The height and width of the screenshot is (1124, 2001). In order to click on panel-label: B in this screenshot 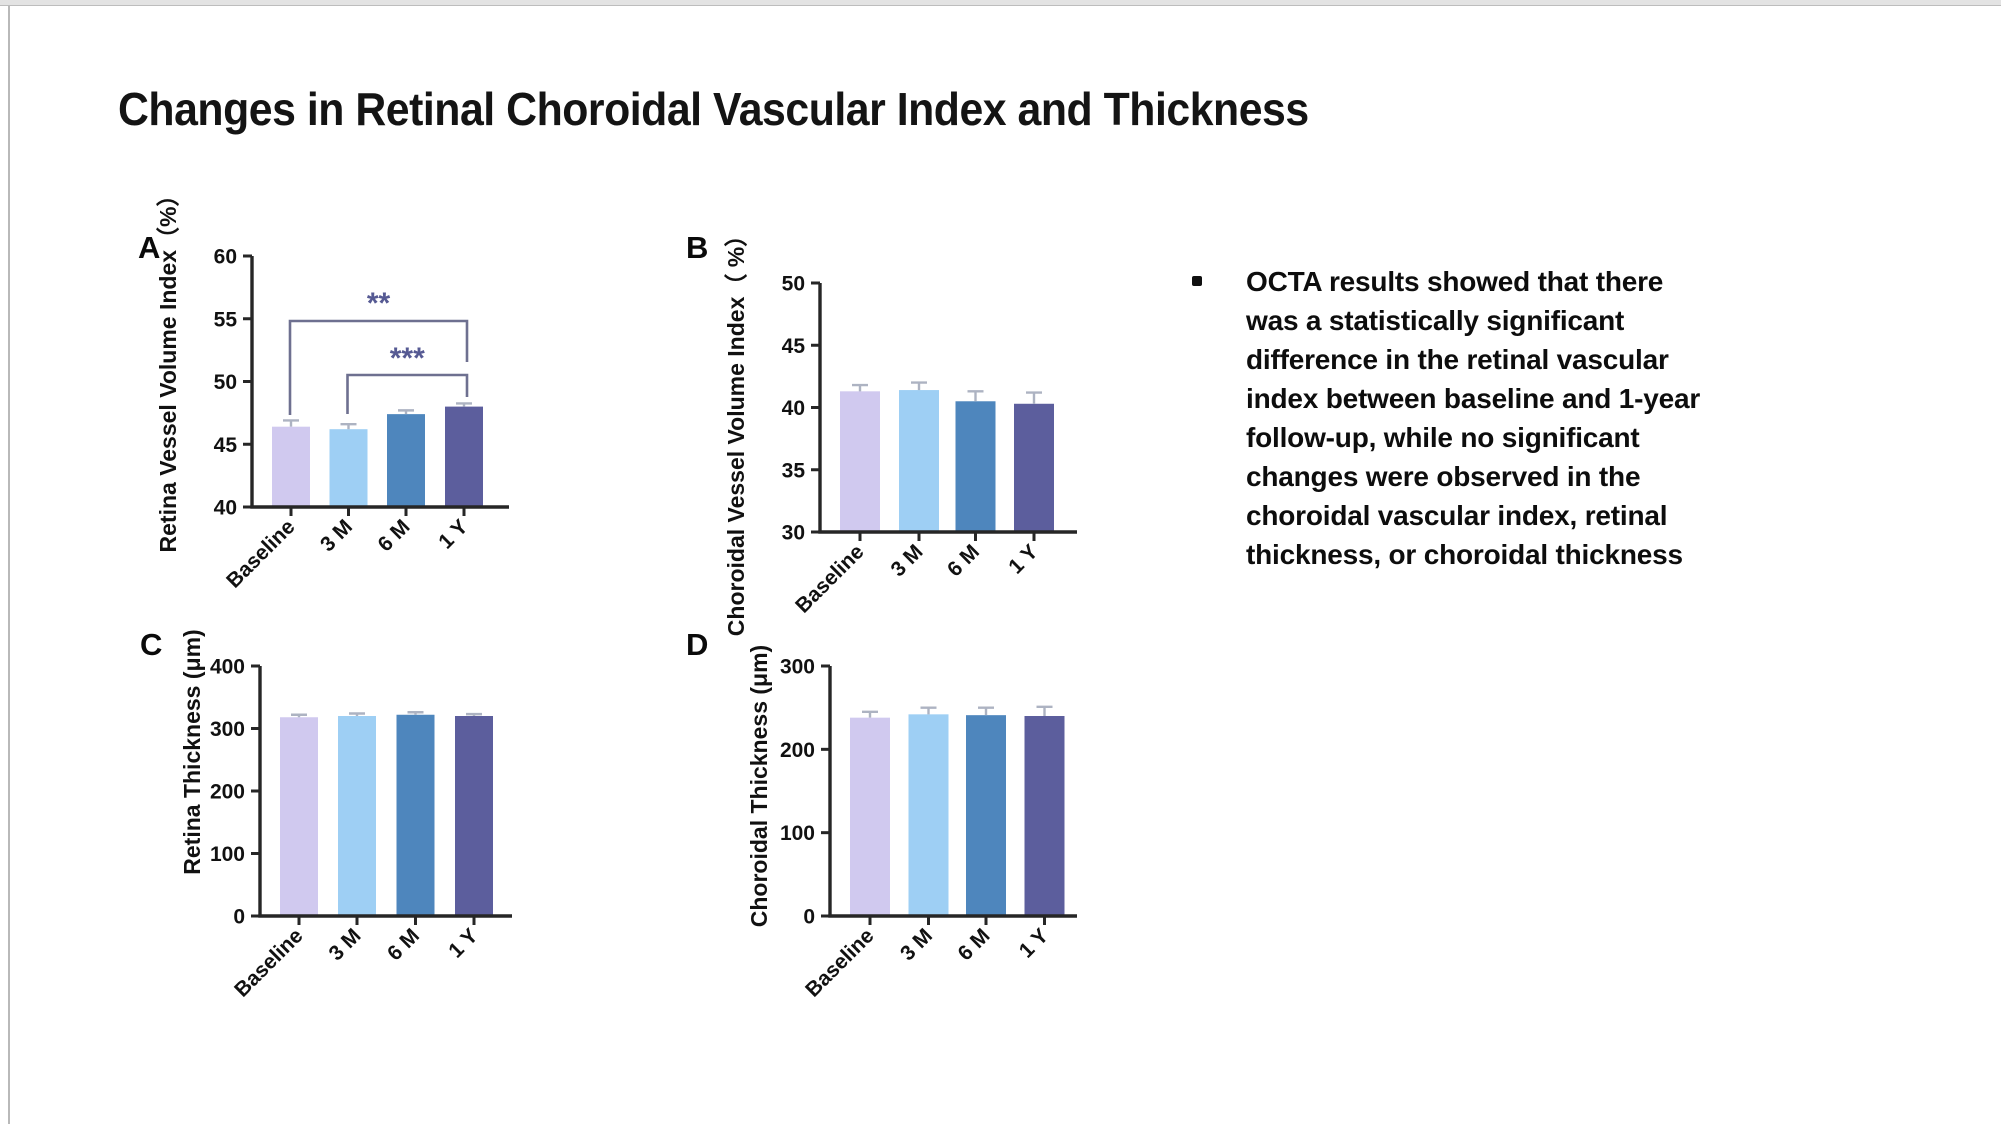, I will do `click(697, 247)`.